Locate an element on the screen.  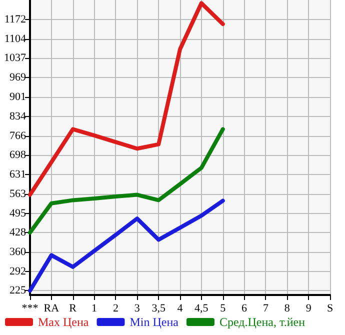
legend-label: Min Цена is located at coordinates (155, 322).